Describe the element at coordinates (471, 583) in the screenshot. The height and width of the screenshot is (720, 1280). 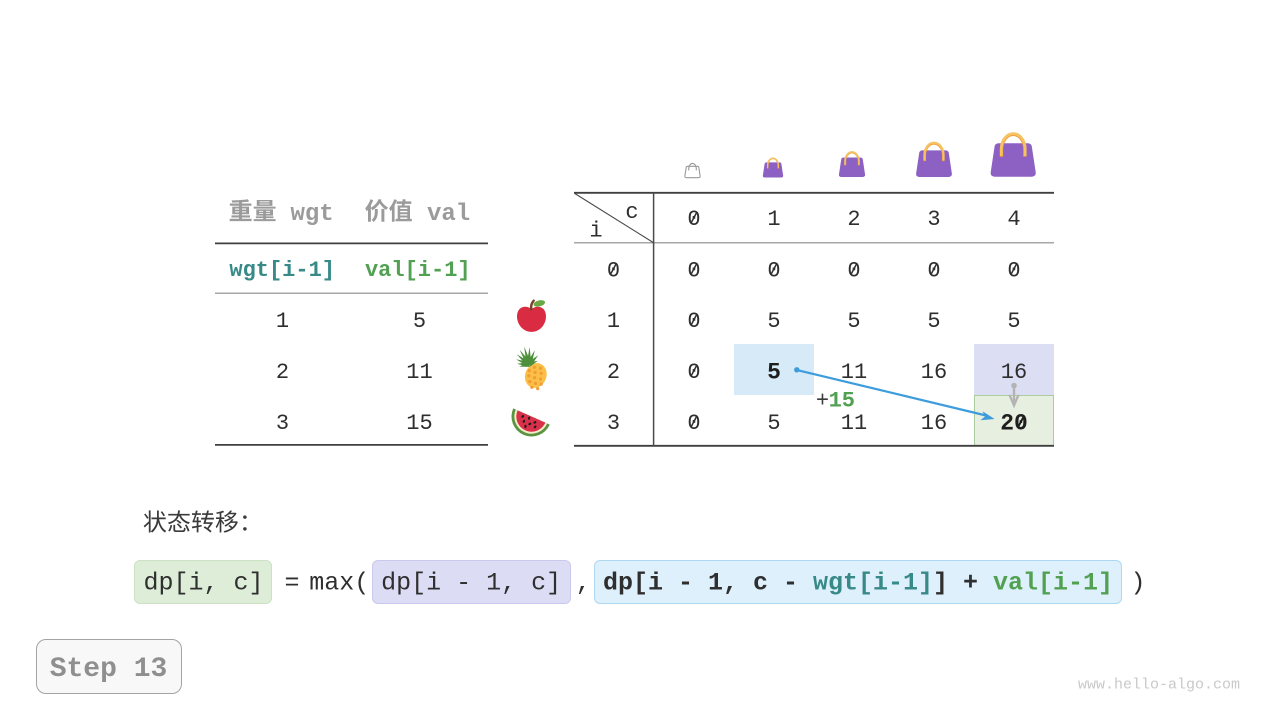
I see `svg-text: dp[i - 1, c]` at that location.